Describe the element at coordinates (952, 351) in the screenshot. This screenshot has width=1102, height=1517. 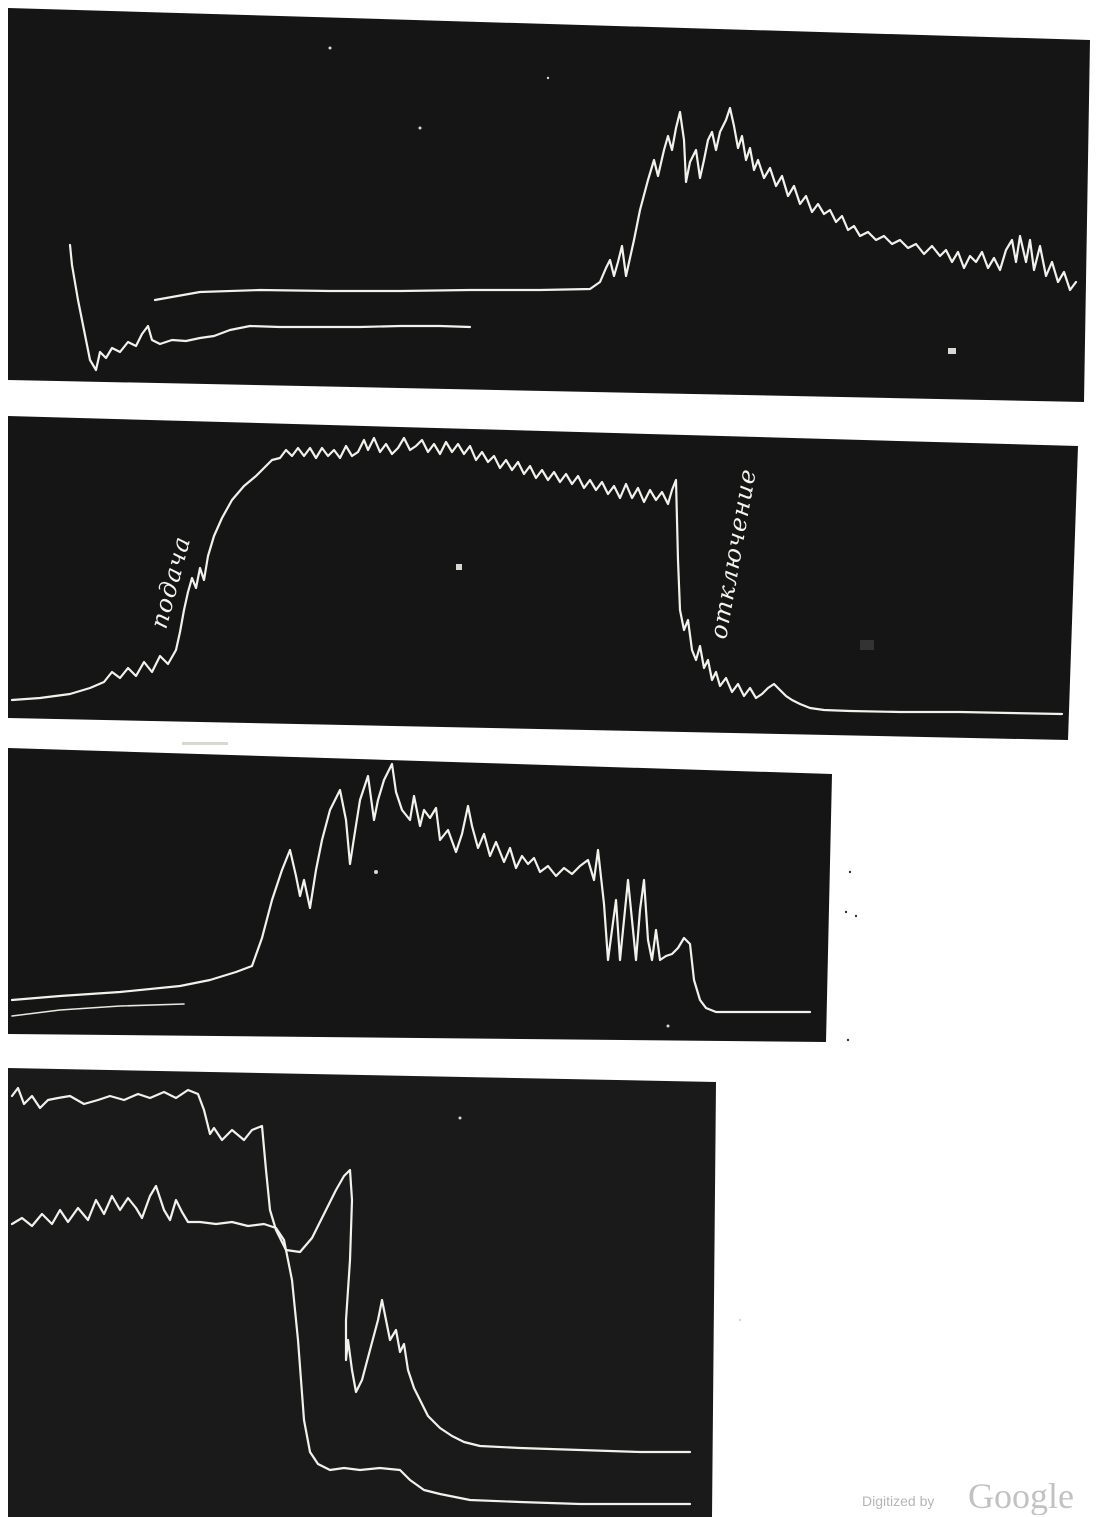
I see `panel-1-speck` at that location.